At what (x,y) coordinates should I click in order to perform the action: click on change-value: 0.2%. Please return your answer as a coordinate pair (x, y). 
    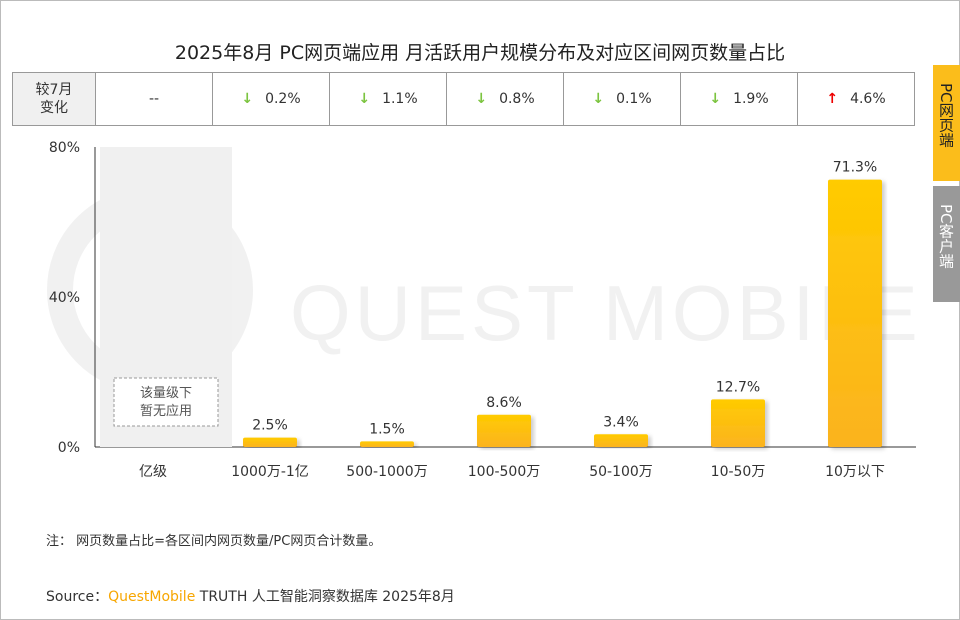
    Looking at the image, I should click on (283, 99).